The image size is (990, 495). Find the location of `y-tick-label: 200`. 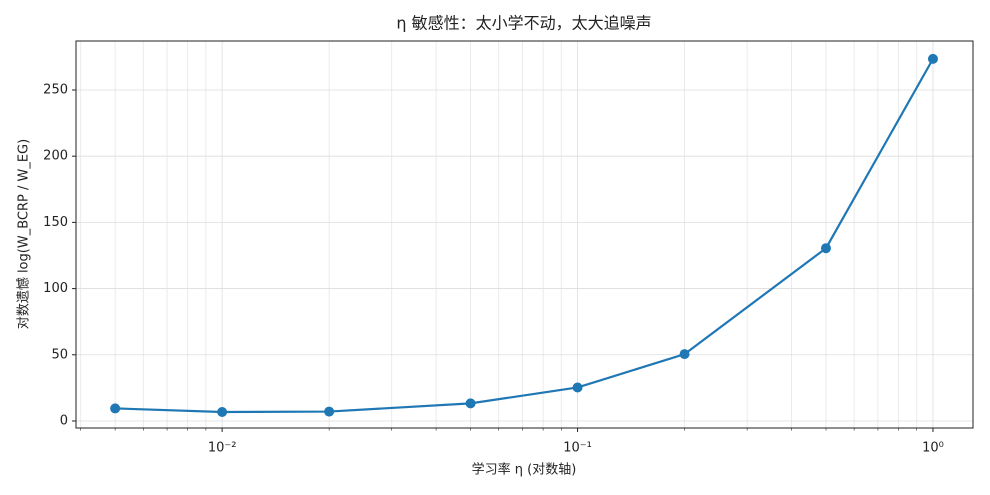

y-tick-label: 200 is located at coordinates (55, 156).